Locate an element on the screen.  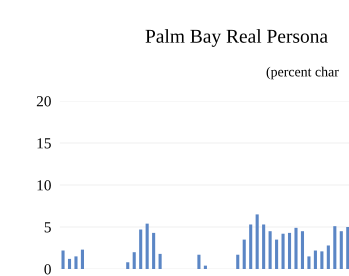
y-tick-label: 15 is located at coordinates (44, 143).